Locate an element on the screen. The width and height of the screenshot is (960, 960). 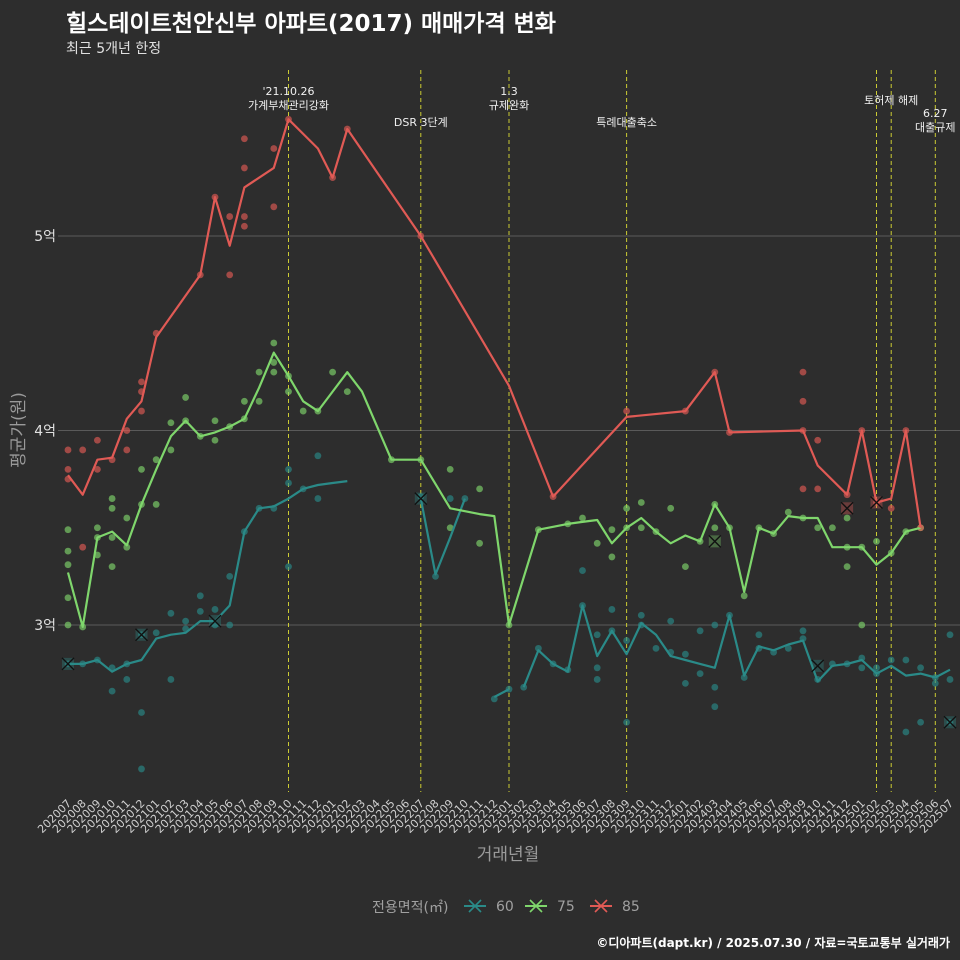
legend-label: 75 is located at coordinates (566, 907).